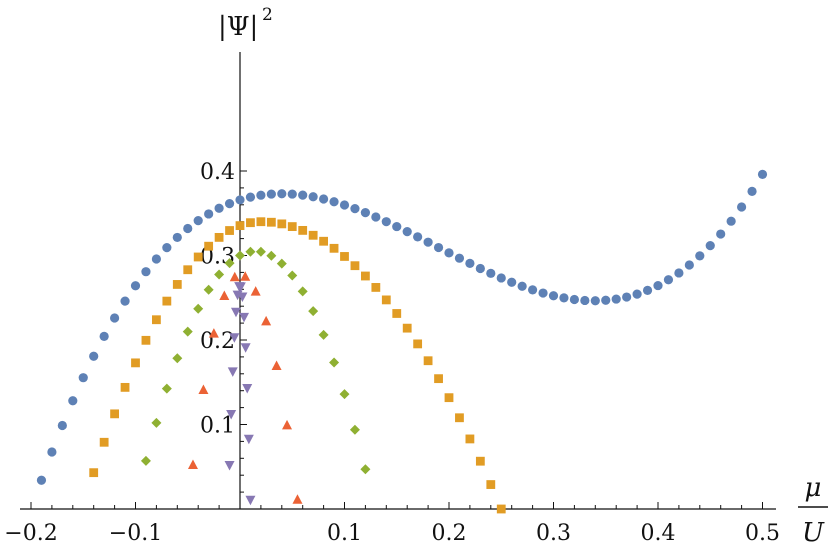  I want to click on y-axis-title: |Ψ| 2, so click(245, 23).